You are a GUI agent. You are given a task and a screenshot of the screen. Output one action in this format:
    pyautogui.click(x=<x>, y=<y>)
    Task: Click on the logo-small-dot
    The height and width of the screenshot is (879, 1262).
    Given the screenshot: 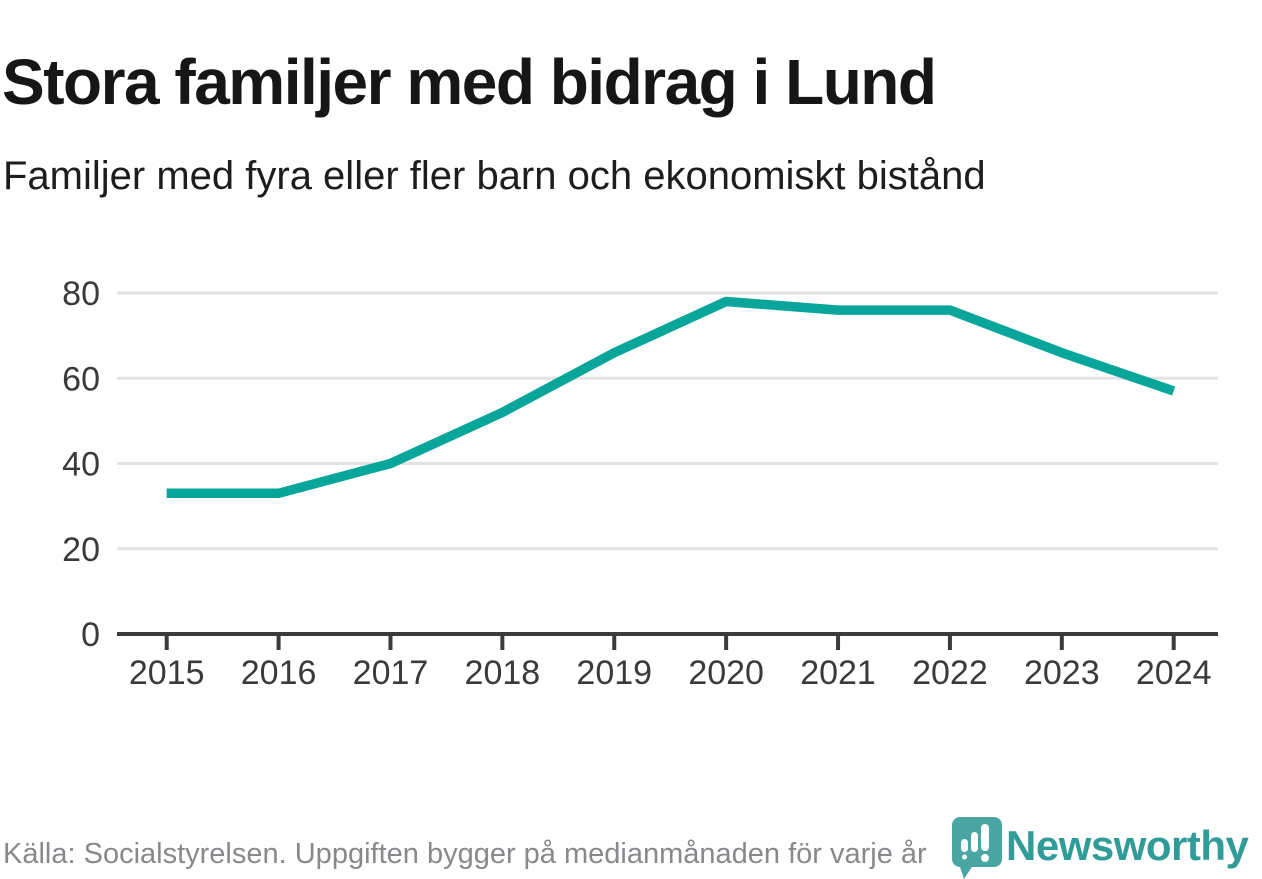 What is the action you would take?
    pyautogui.click(x=964, y=857)
    